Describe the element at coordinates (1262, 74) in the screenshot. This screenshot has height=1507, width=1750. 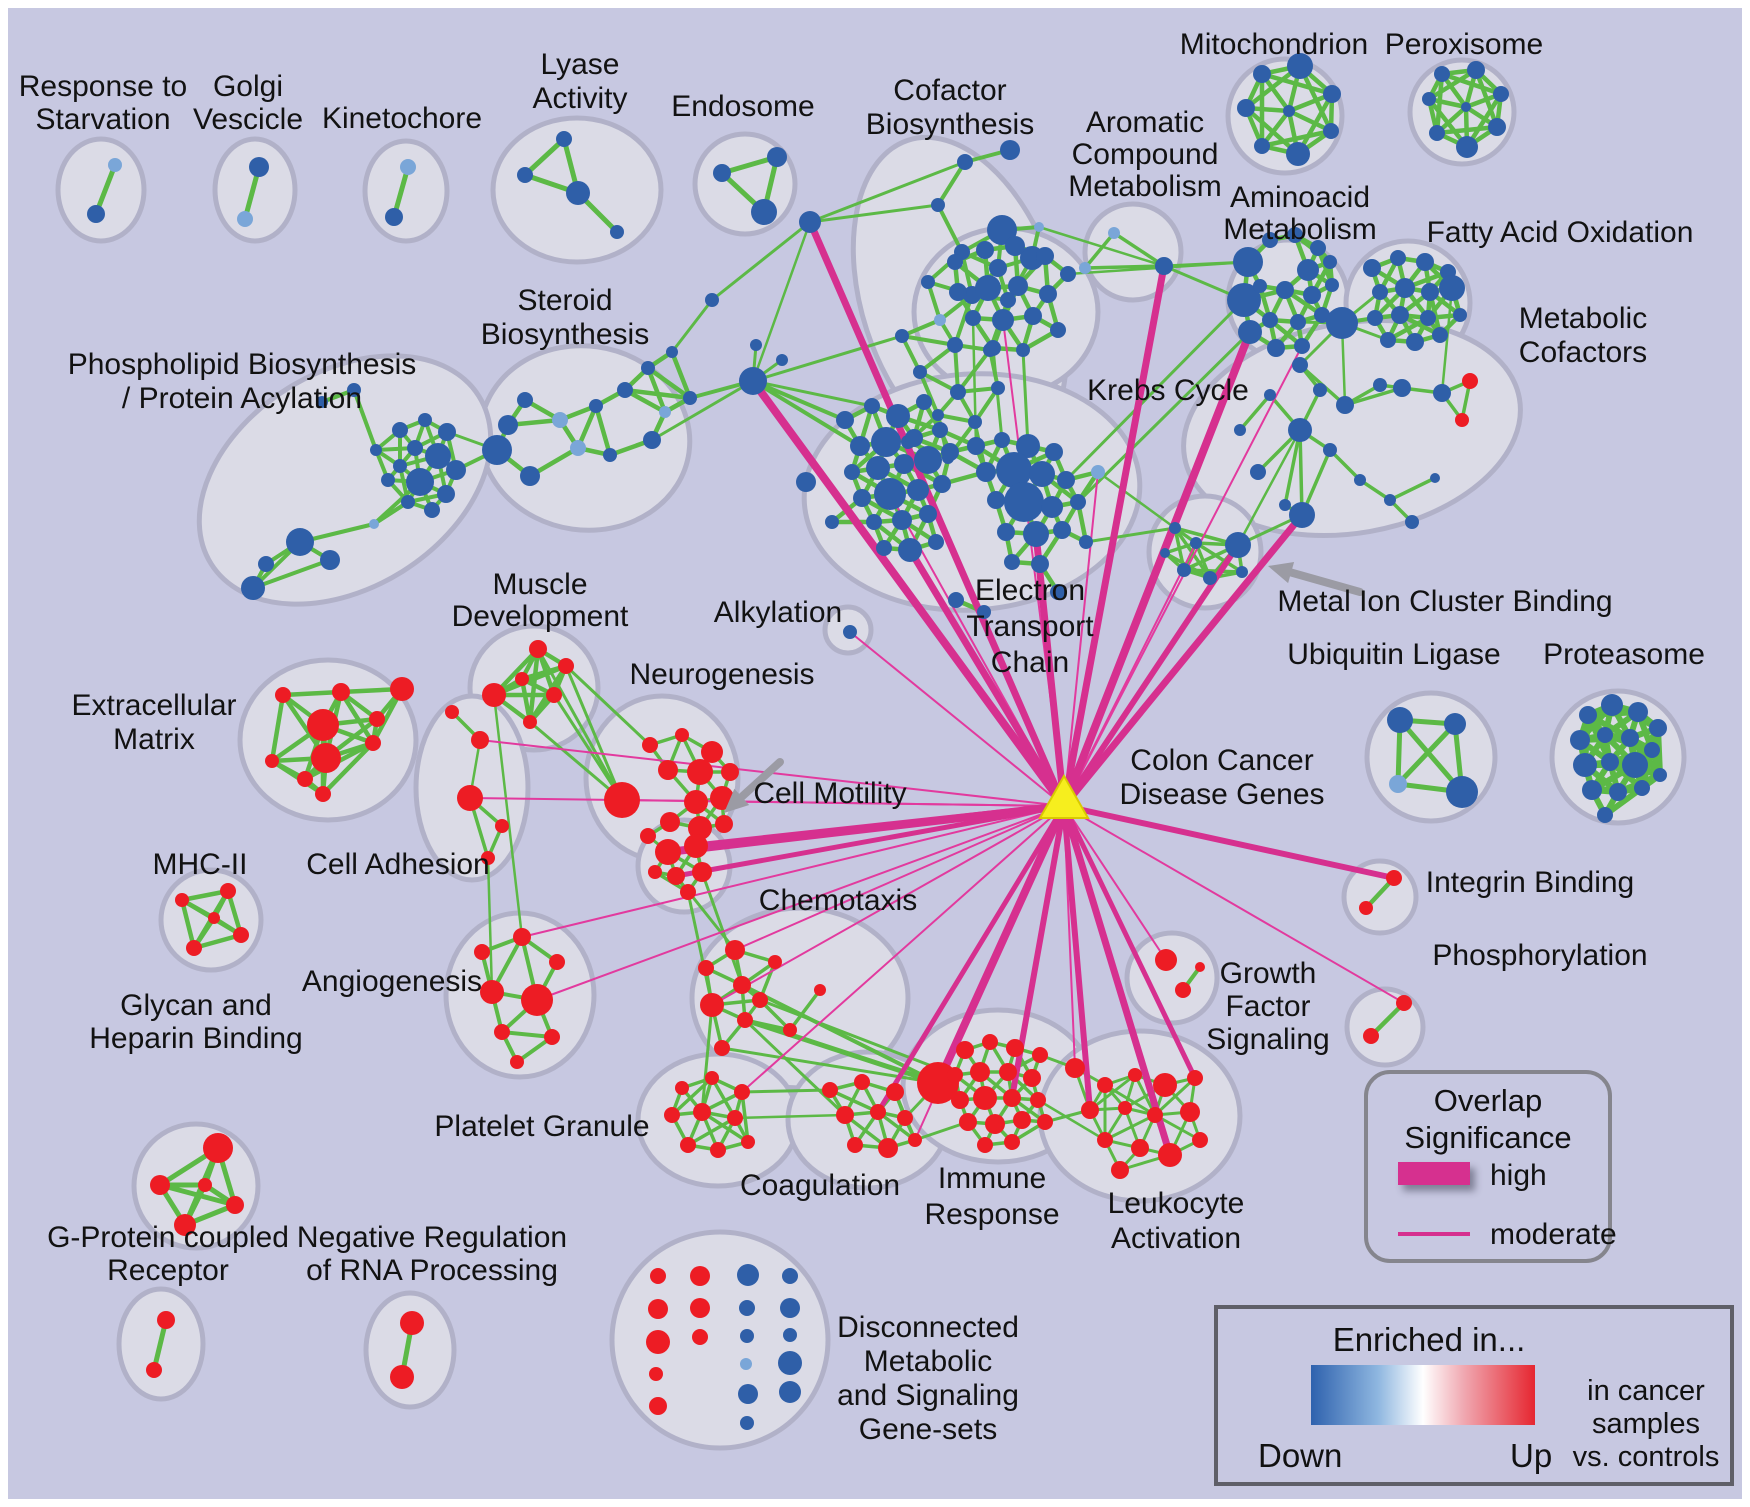
I see `mitochondrion-node` at that location.